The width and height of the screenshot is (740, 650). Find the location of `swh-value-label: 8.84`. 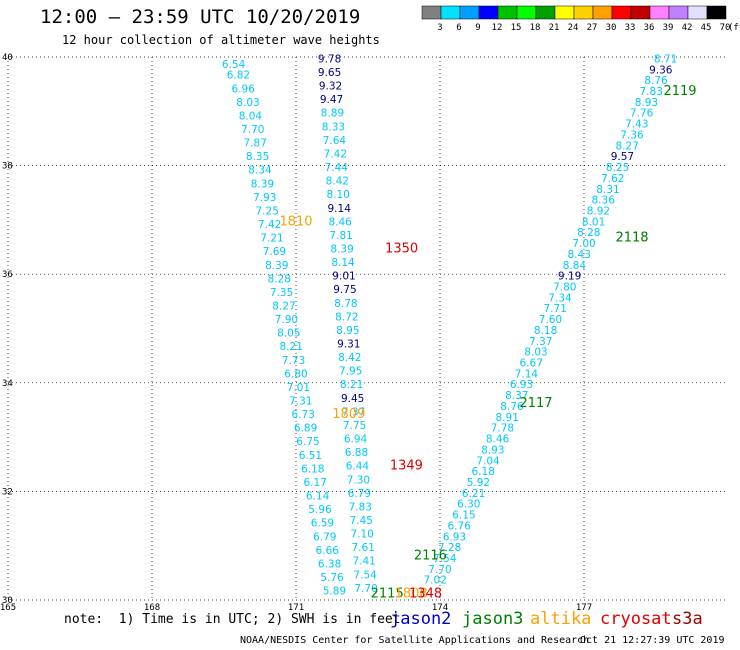

swh-value-label: 8.84 is located at coordinates (575, 266).